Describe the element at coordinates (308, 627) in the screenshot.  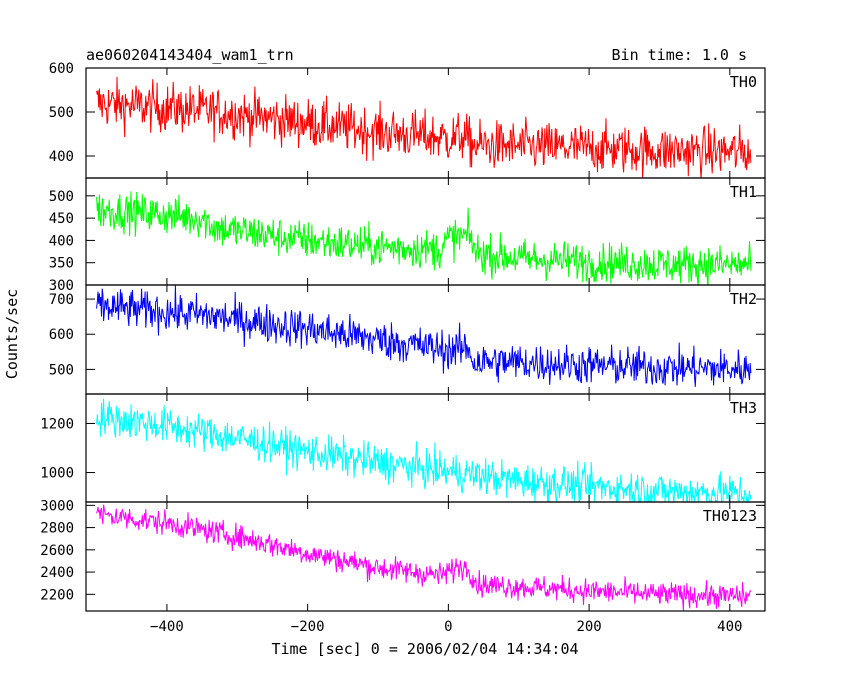
I see `x-tick-label: −200` at that location.